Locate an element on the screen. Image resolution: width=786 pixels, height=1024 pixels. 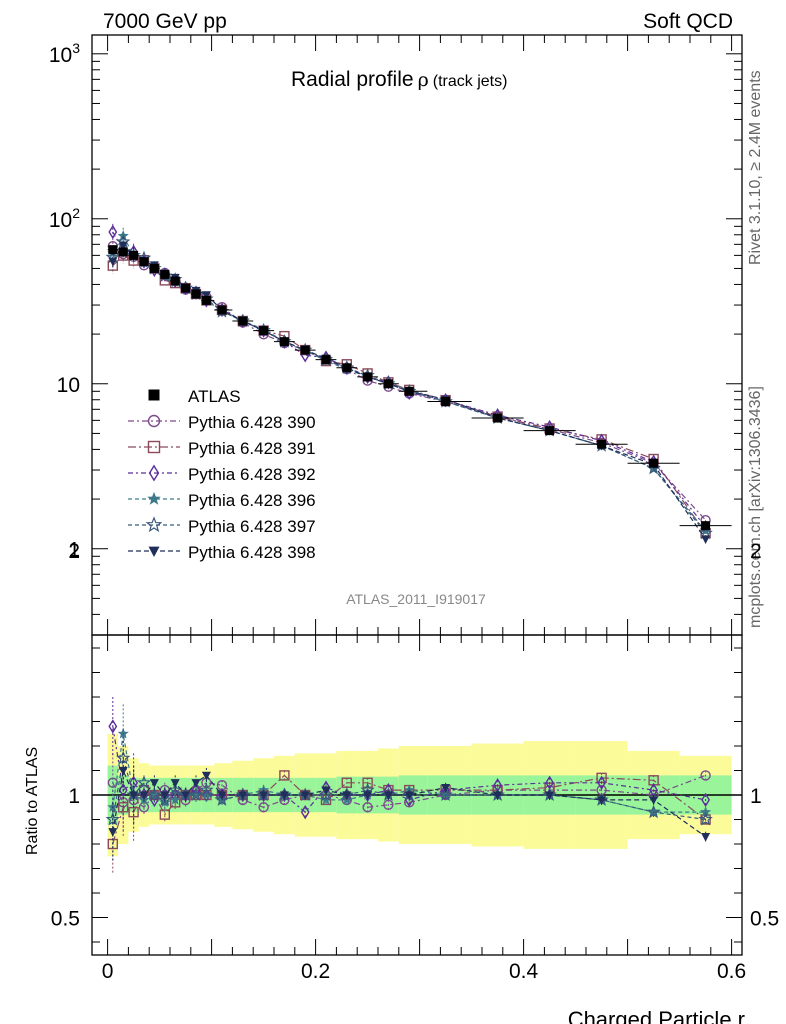
ratio-plot-area is located at coordinates (409, 785).